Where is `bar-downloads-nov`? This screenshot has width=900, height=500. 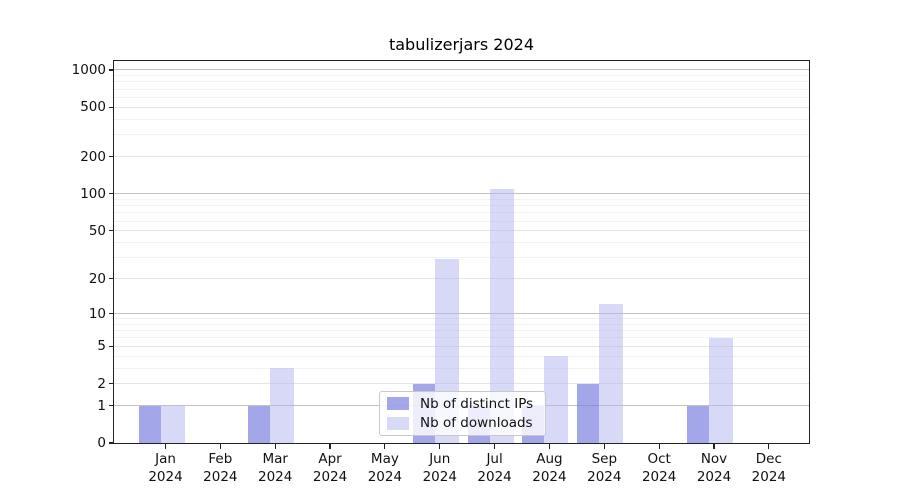
bar-downloads-nov is located at coordinates (721, 390).